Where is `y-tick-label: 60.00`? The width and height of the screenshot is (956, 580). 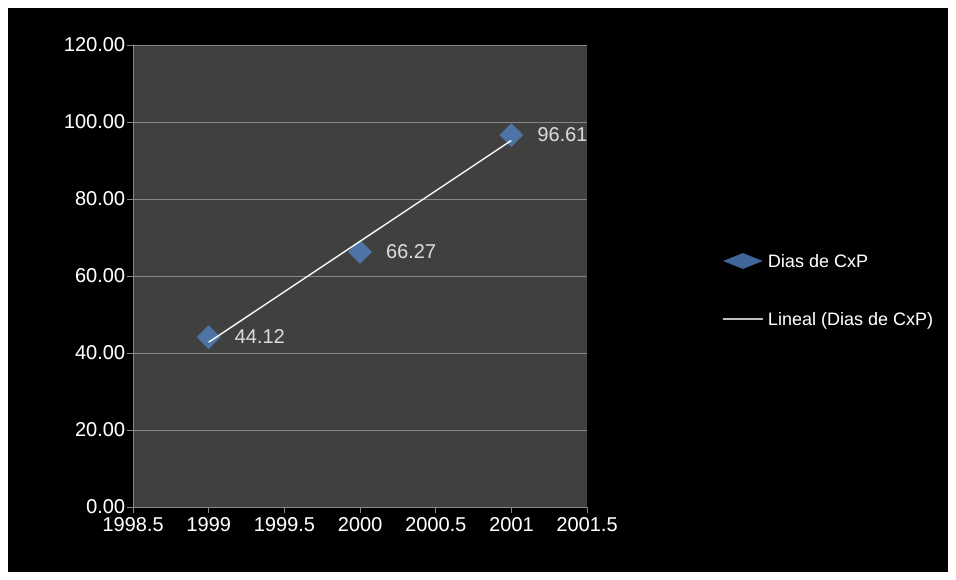
y-tick-label: 60.00 is located at coordinates (99, 276).